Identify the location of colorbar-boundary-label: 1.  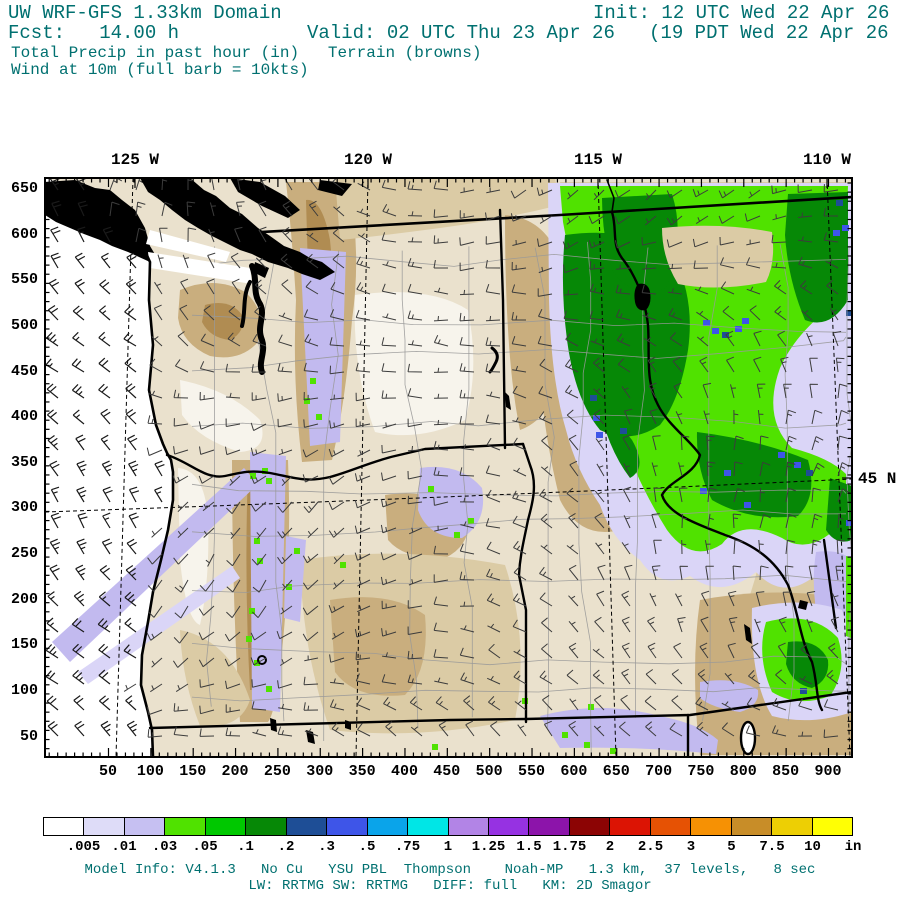
(448, 847).